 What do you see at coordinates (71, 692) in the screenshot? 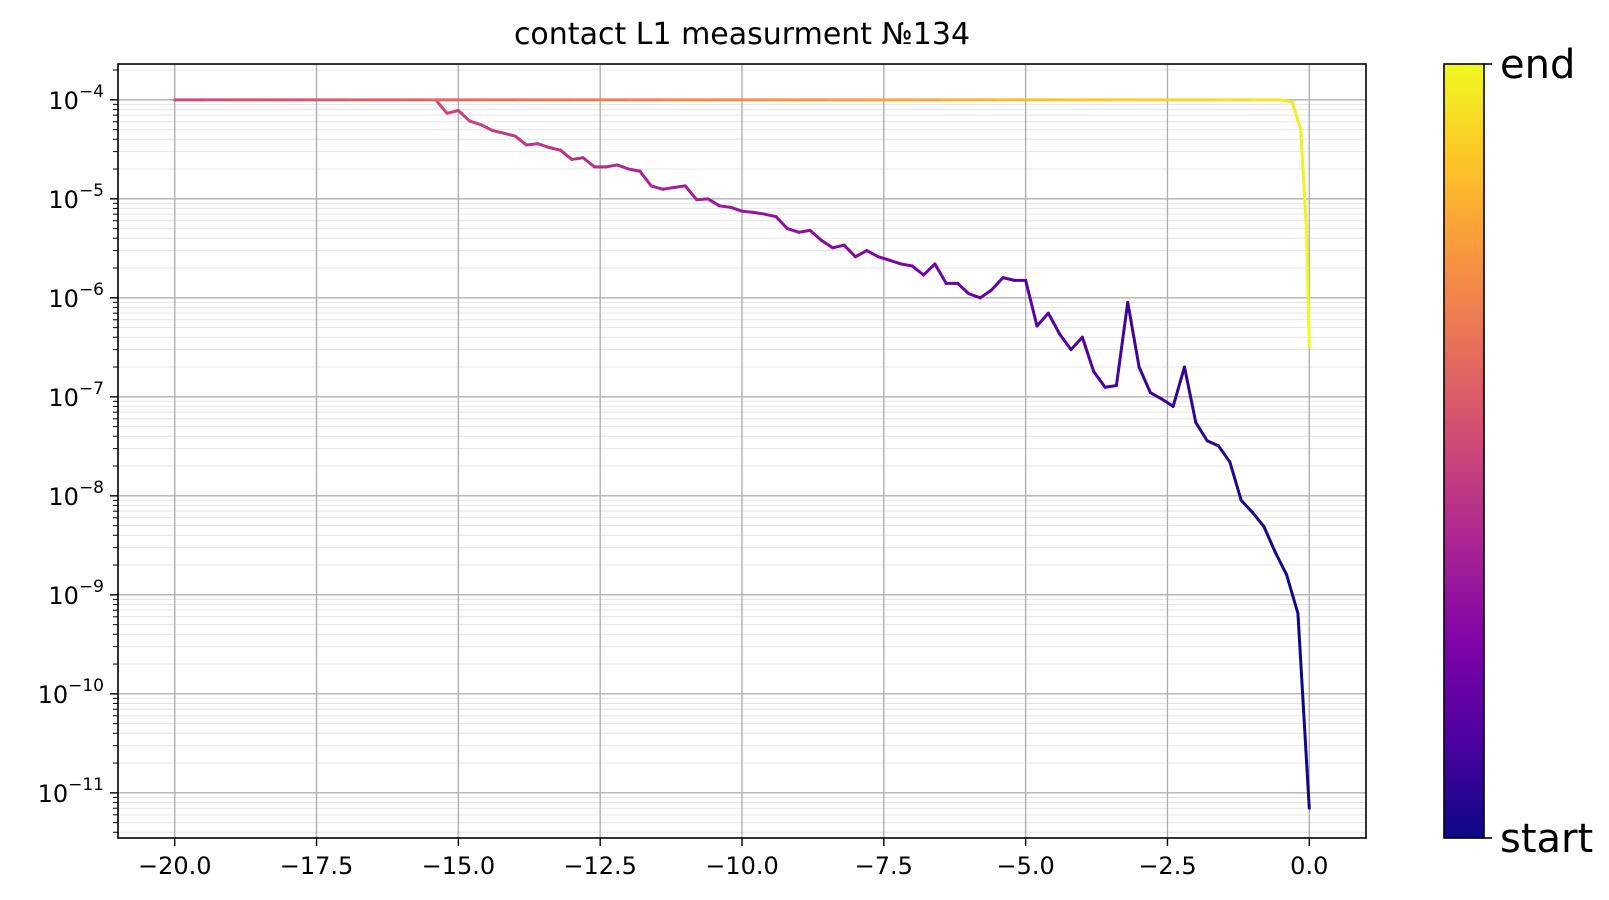
I see `y-tick-label: 10⁻¹⁰` at bounding box center [71, 692].